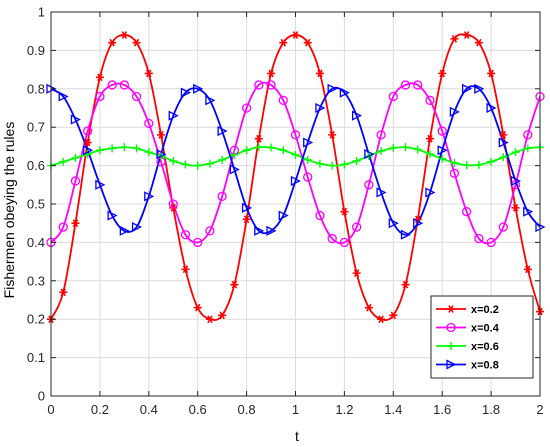 The height and width of the screenshot is (447, 550). I want to click on x-tick-label: 0.8, so click(247, 409).